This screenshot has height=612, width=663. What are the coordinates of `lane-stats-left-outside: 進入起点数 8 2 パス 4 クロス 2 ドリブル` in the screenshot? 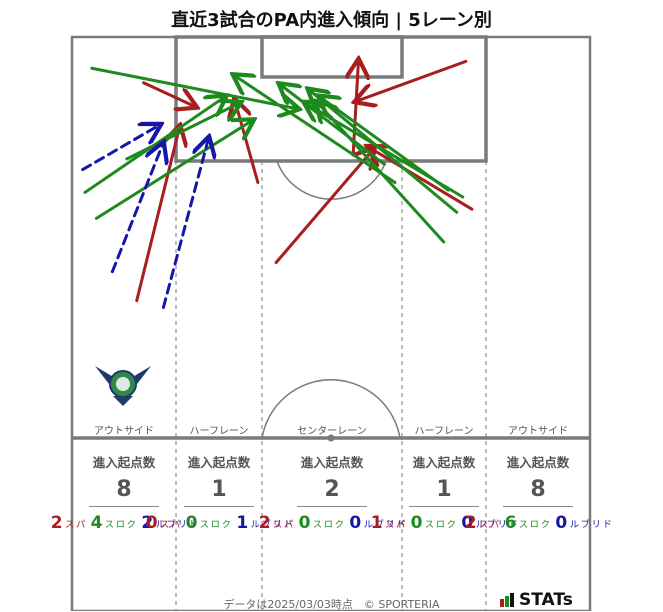 It's located at (124, 492).